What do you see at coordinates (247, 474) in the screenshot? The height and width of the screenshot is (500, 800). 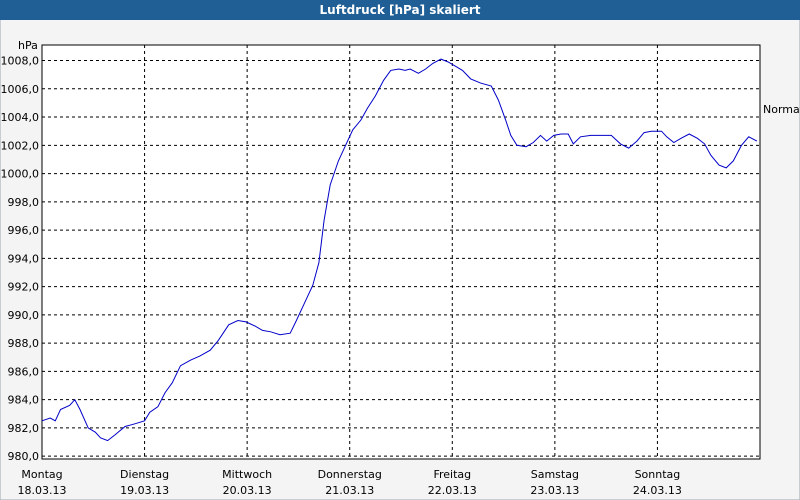 I see `x-tick-label: Mittwoch` at bounding box center [247, 474].